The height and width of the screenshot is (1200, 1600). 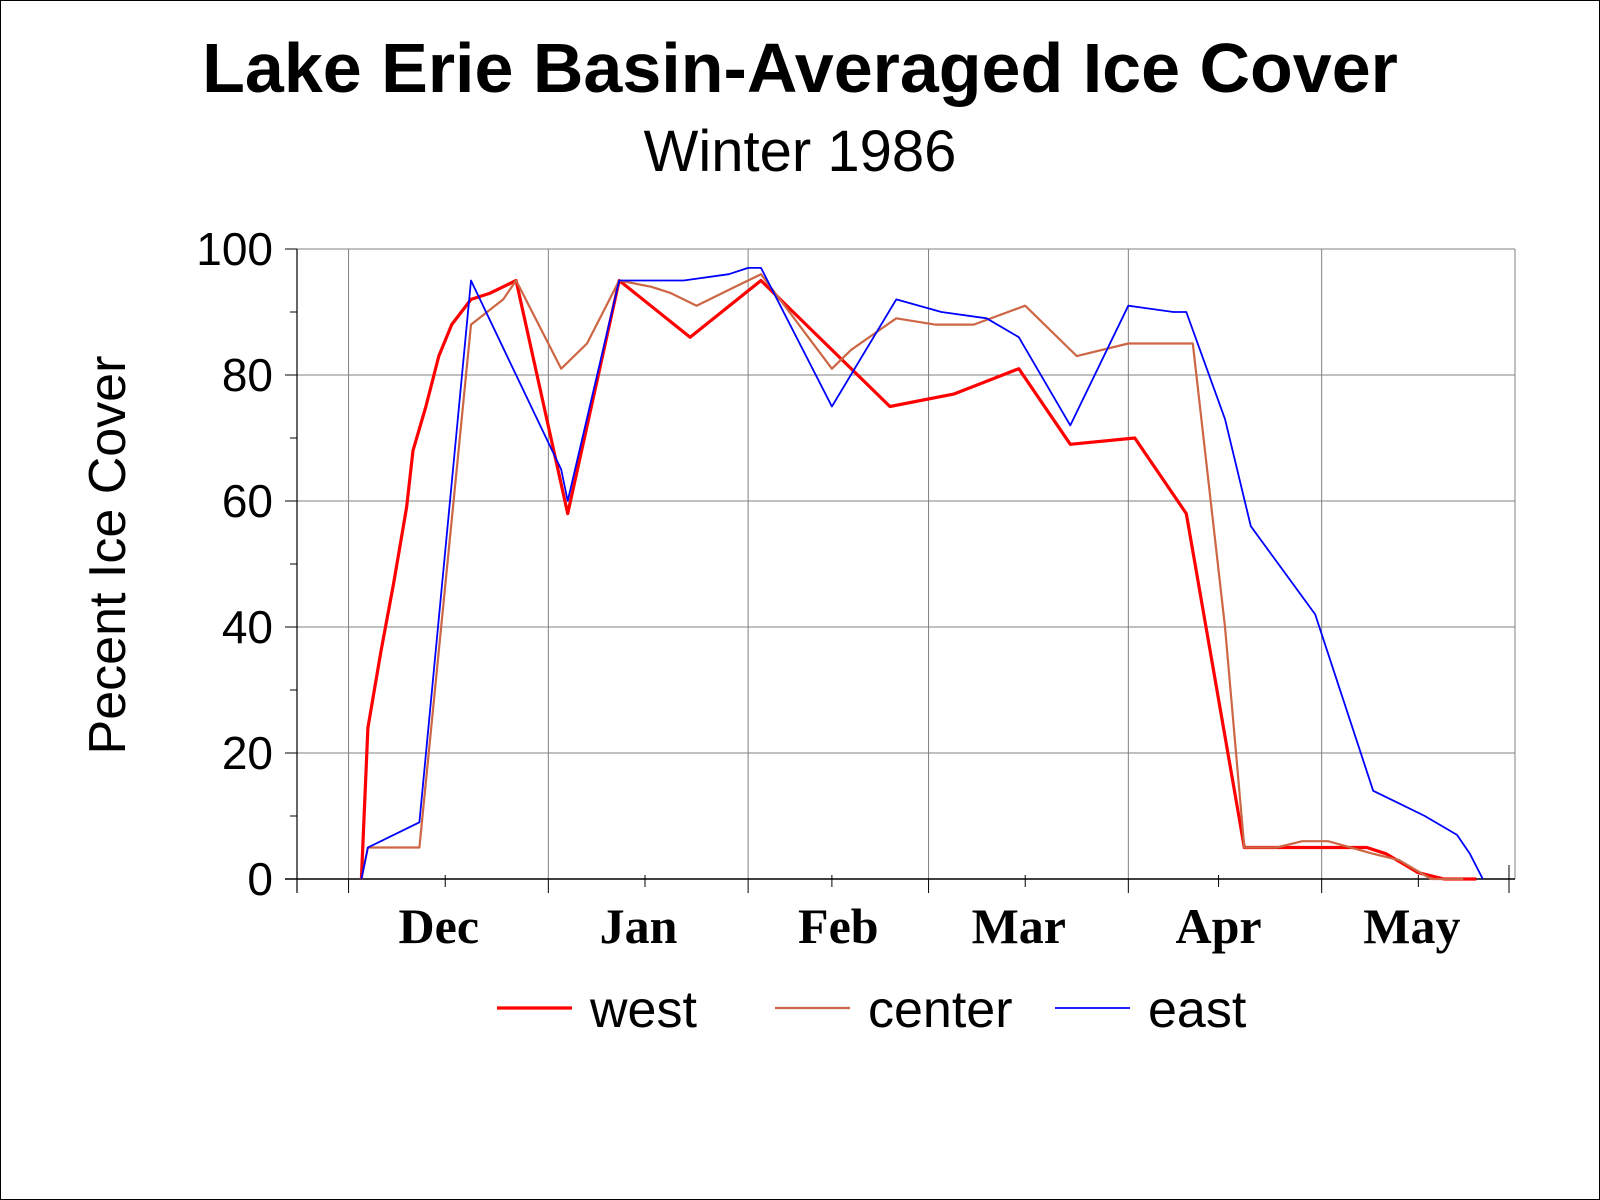 I want to click on legend: west center east, so click(x=872, y=1010).